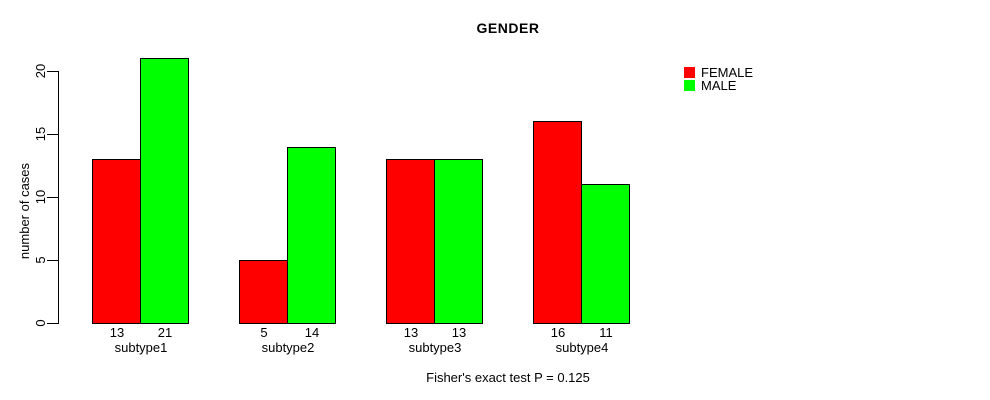 The image size is (990, 400). What do you see at coordinates (24, 211) in the screenshot?
I see `y-axis-label: number of cases` at bounding box center [24, 211].